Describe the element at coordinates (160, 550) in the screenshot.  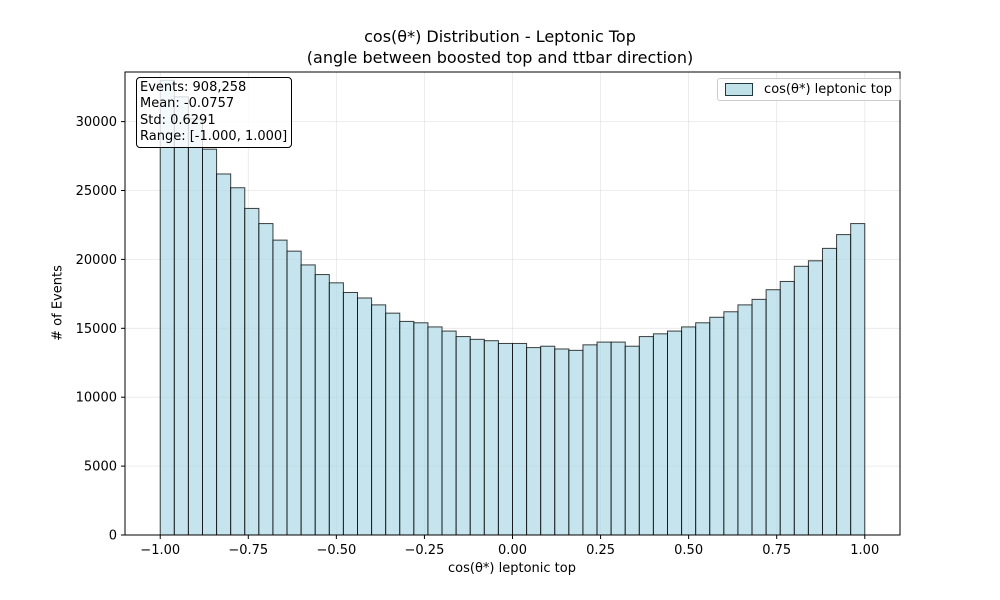
I see `x-tick-label: −1.00` at that location.